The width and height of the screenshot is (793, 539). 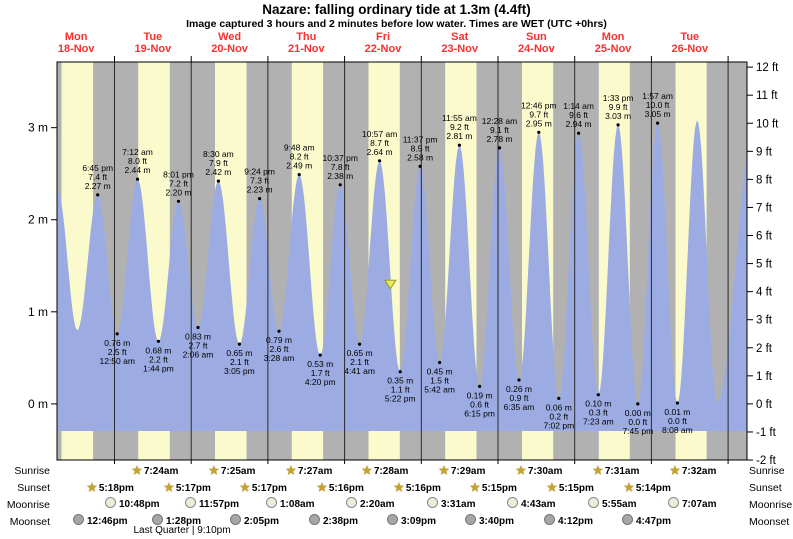 What do you see at coordinates (260, 190) in the screenshot?
I see `high-tide-label: 2.23 m` at bounding box center [260, 190].